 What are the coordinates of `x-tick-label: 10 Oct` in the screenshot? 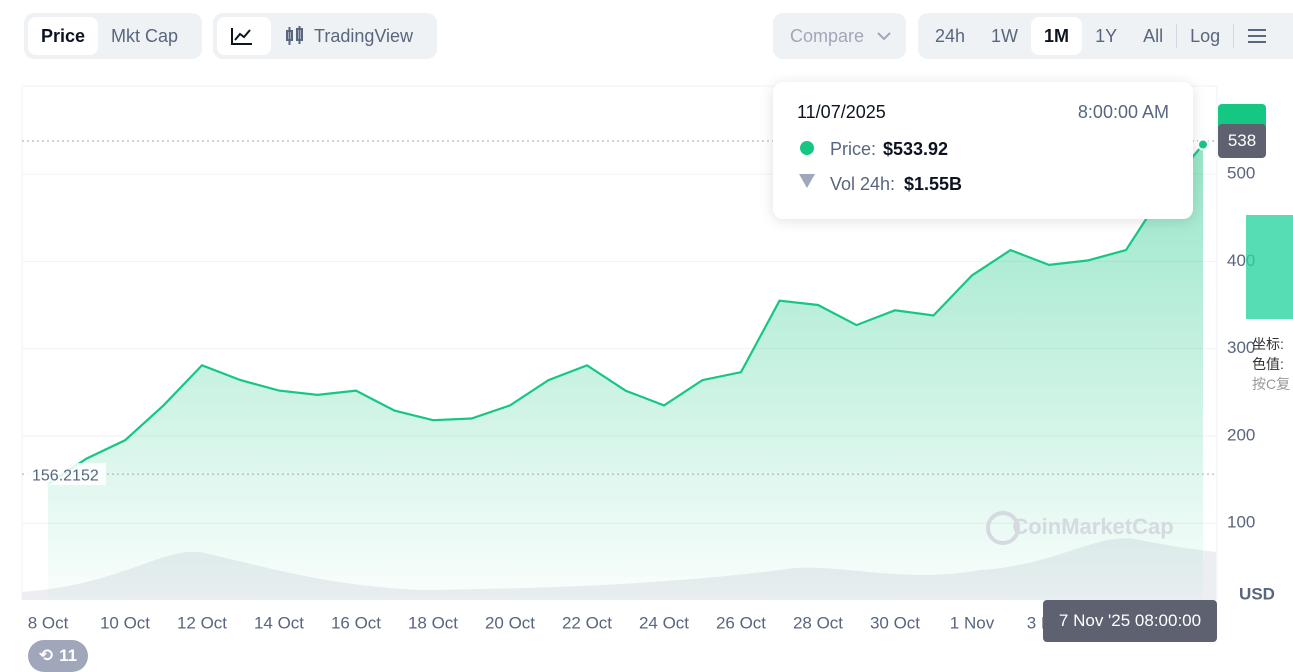 It's located at (125, 622).